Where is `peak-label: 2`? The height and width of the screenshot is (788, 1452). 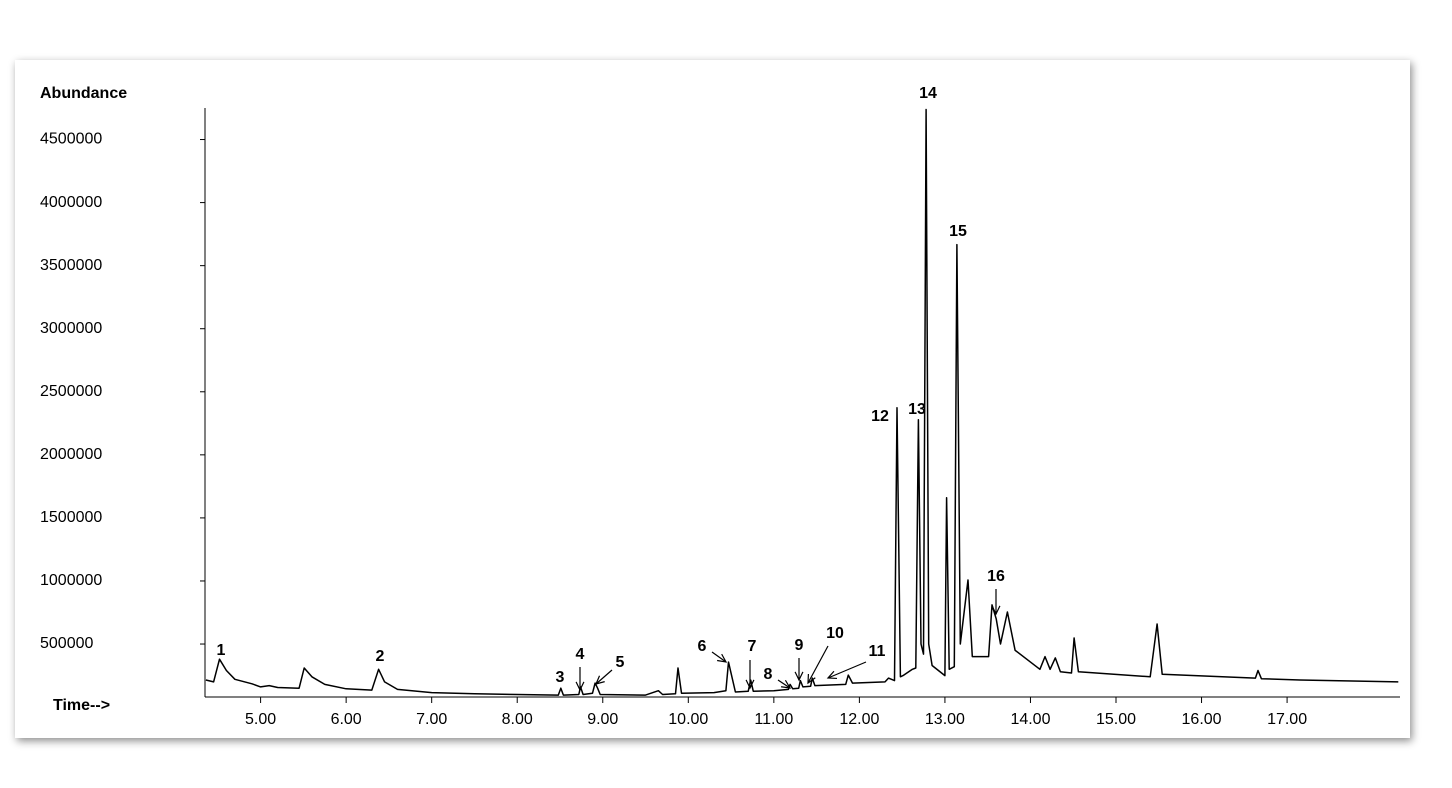 peak-label: 2 is located at coordinates (380, 656).